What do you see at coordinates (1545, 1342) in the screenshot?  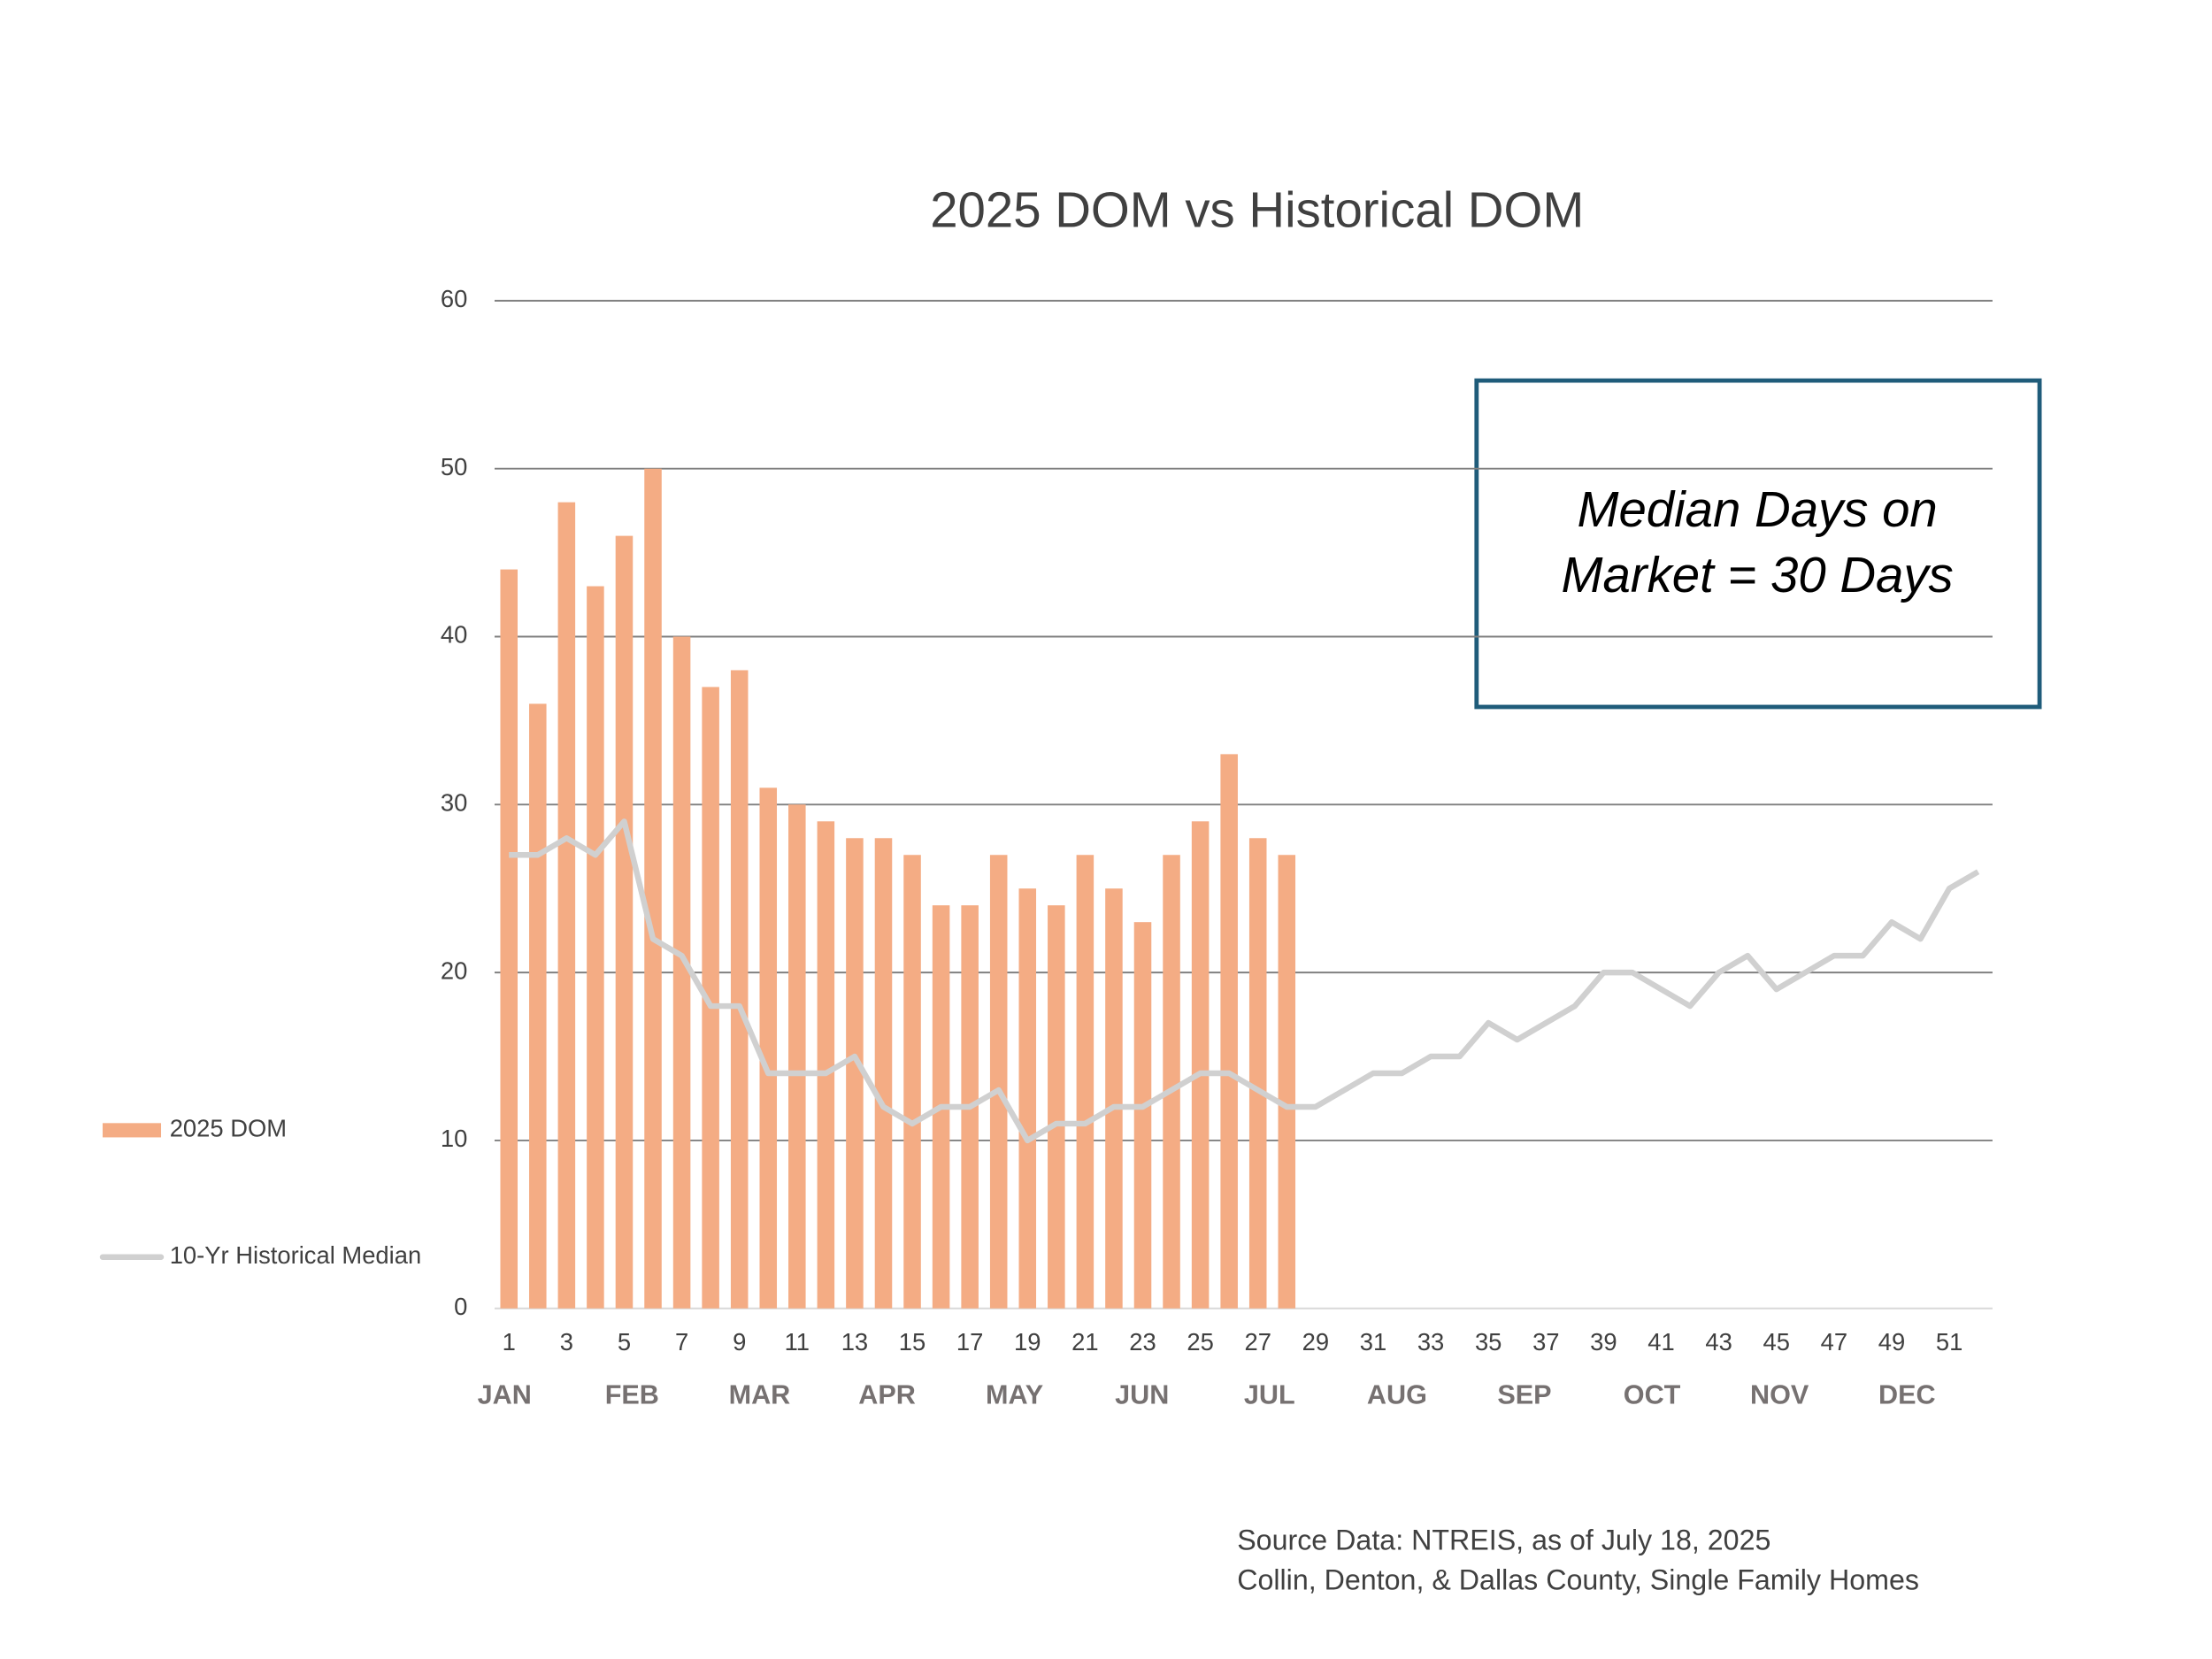 I see `x-tick-label: 37` at bounding box center [1545, 1342].